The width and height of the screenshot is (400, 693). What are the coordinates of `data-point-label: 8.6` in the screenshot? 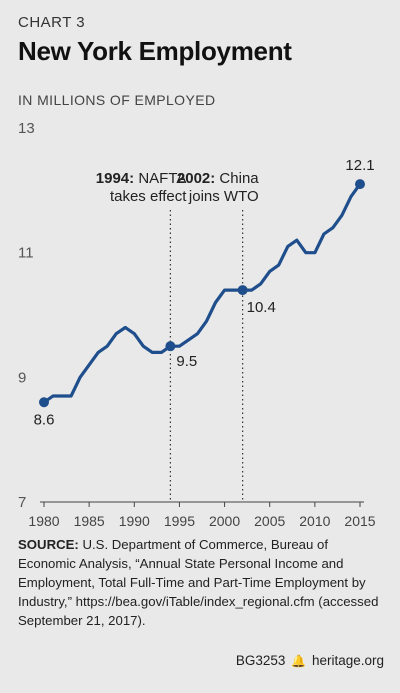 It's located at (44, 419).